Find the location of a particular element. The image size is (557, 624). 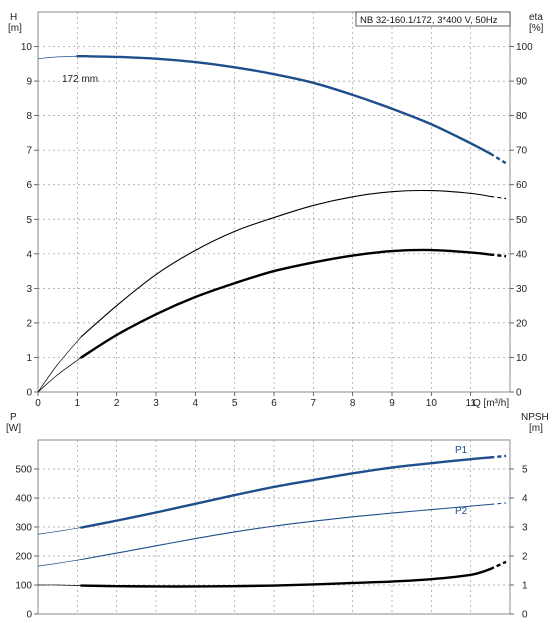

head-curve-tail is located at coordinates (498, 158).